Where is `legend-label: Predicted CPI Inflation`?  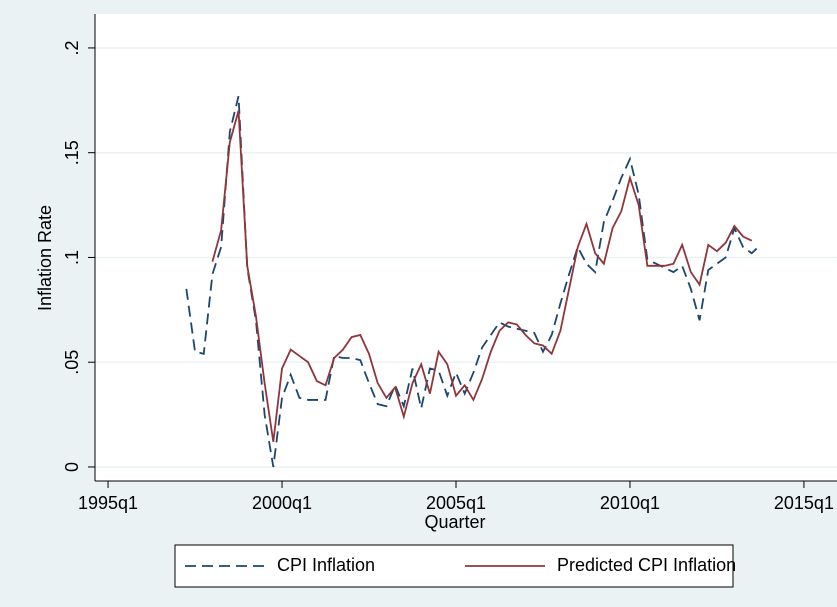
legend-label: Predicted CPI Inflation is located at coordinates (646, 565).